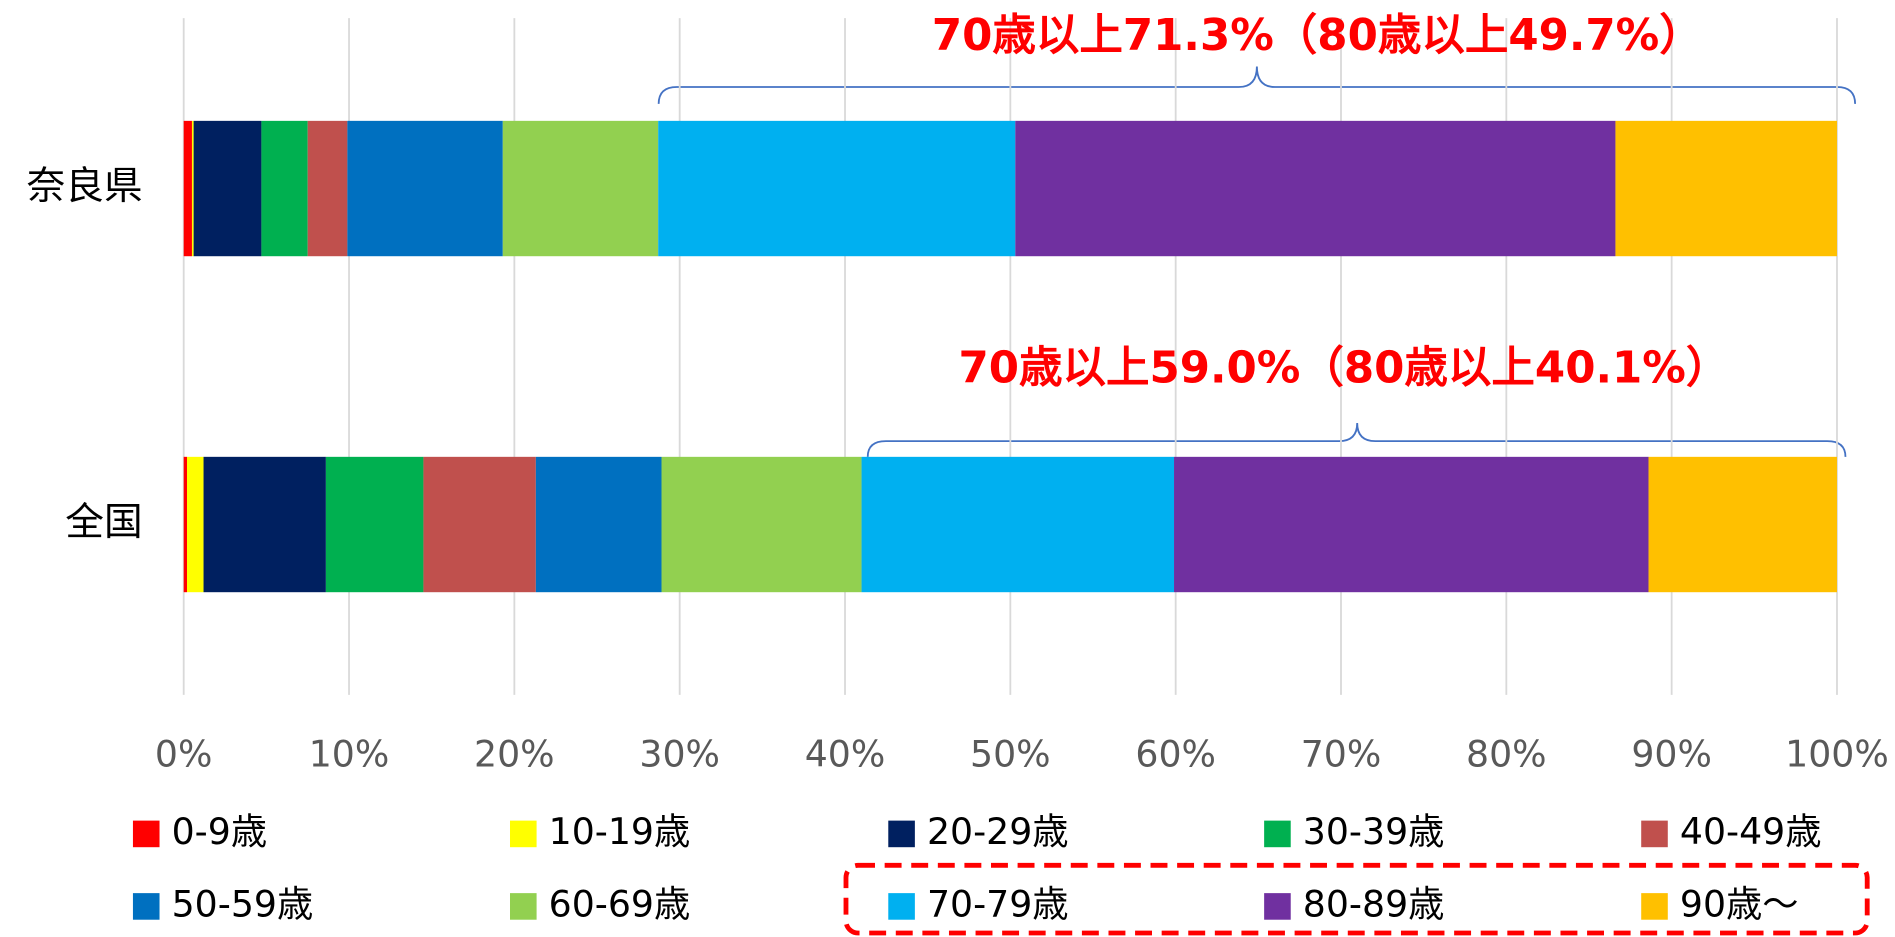 The height and width of the screenshot is (937, 1895). I want to click on x-tick-label: 40%, so click(845, 754).